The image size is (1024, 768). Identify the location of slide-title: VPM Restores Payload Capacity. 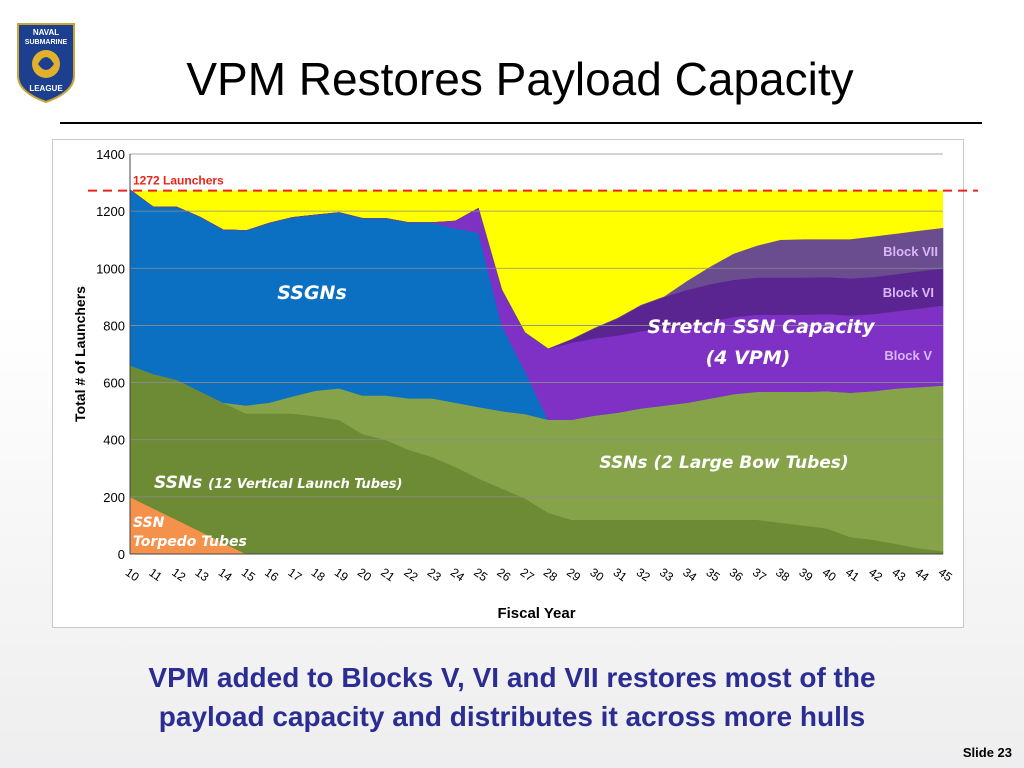
(520, 79).